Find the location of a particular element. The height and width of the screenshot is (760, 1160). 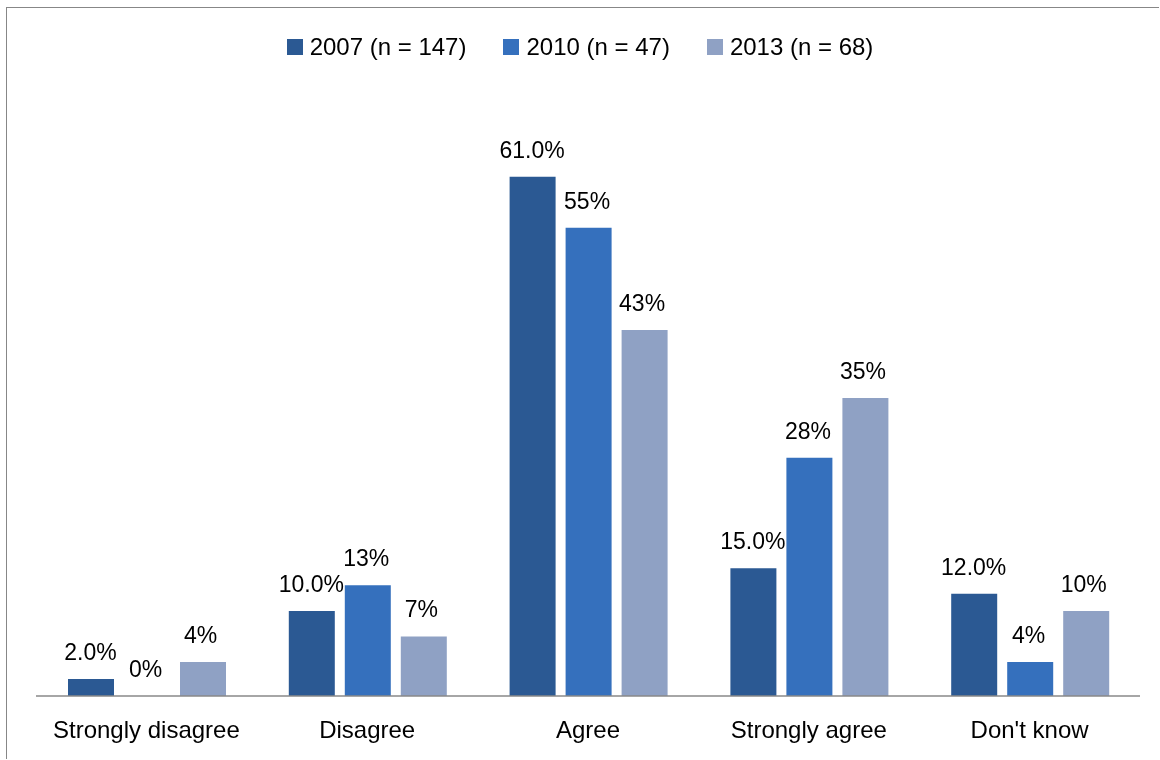

x-tick-label: Strongly agree is located at coordinates (808, 730).